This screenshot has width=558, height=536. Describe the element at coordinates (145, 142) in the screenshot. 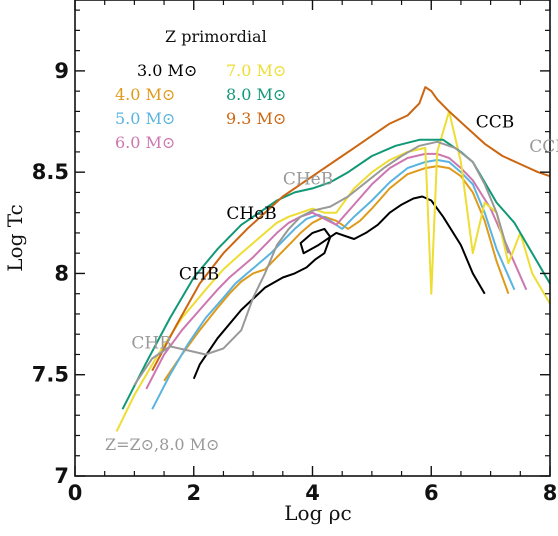

I see `legend-item-3: 6.0 M⊙` at that location.